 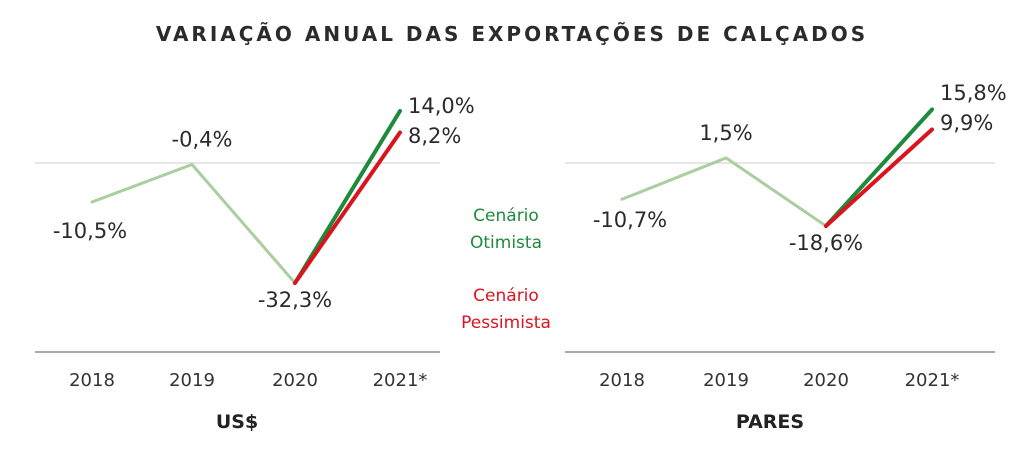 I want to click on data-label: -32,3%, so click(x=295, y=300).